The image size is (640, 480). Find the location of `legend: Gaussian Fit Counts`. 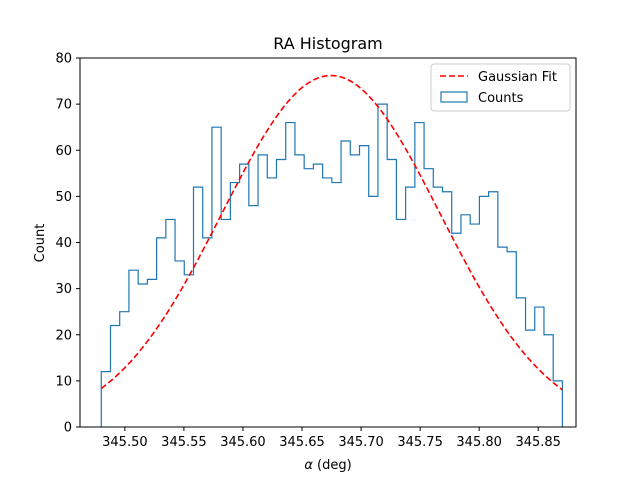

legend: Gaussian Fit Counts is located at coordinates (500, 87).